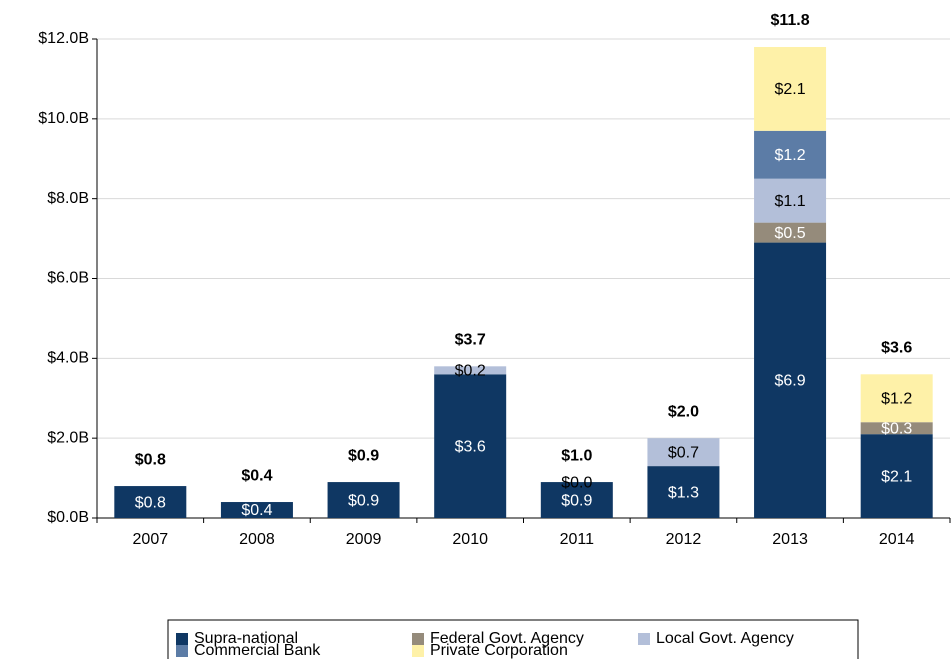  What do you see at coordinates (684, 539) in the screenshot?
I see `x-tick-label: 2012` at bounding box center [684, 539].